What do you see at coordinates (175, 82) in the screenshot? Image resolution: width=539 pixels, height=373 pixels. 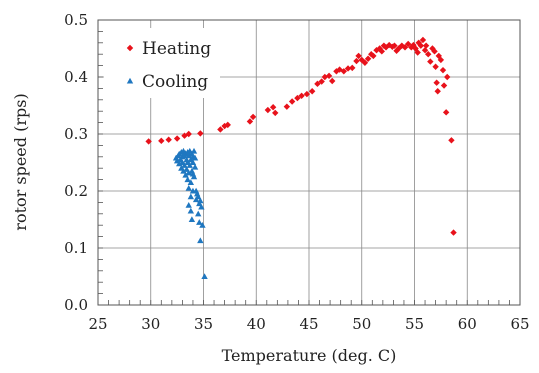 I see `legend-cooling-label: Cooling` at bounding box center [175, 82].